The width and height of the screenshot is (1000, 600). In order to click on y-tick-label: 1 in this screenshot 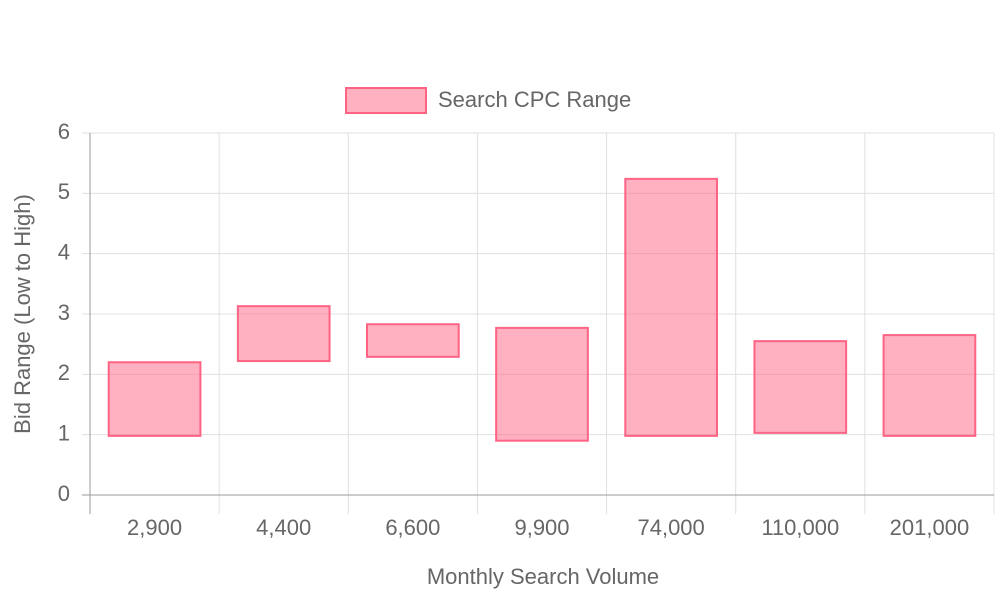, I will do `click(64, 432)`.